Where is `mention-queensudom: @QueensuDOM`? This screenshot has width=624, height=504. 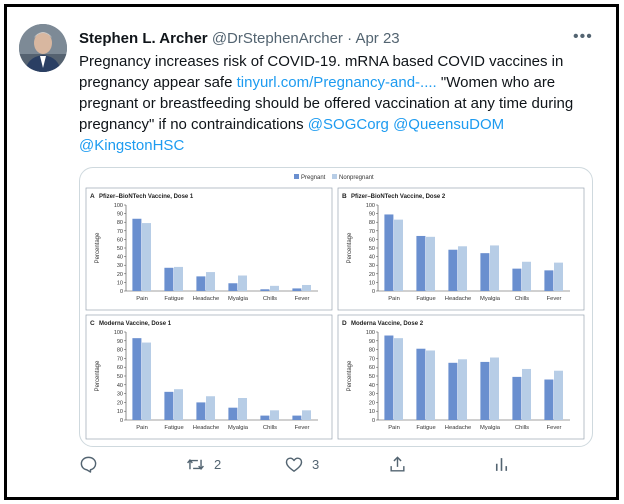 mention-queensudom: @QueensuDOM is located at coordinates (449, 124).